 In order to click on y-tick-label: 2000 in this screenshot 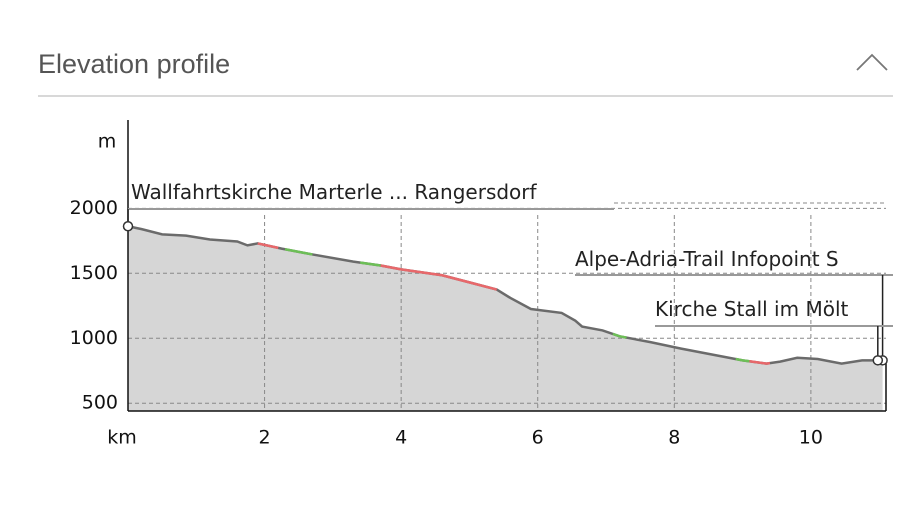, I will do `click(94, 208)`.